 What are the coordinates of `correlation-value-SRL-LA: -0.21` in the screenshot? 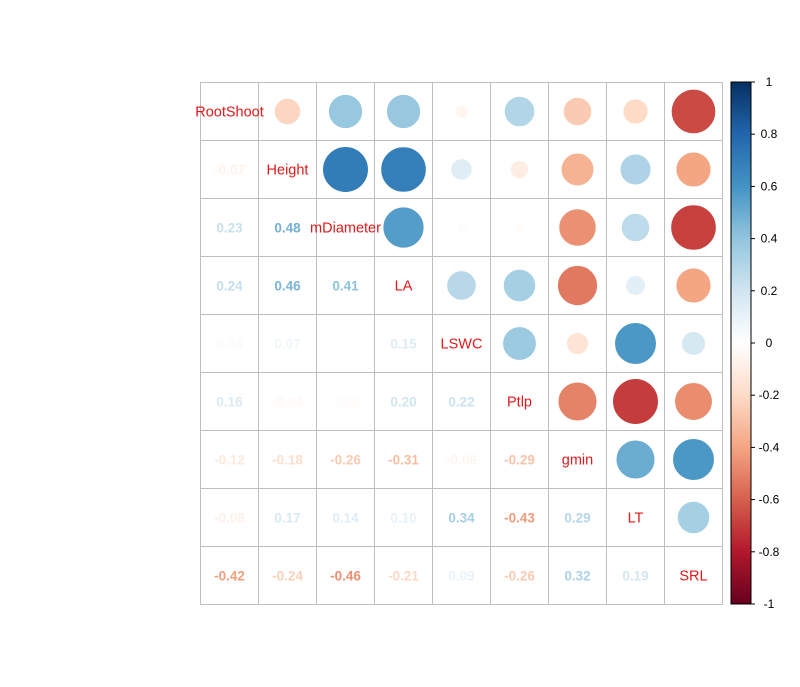 It's located at (403, 576).